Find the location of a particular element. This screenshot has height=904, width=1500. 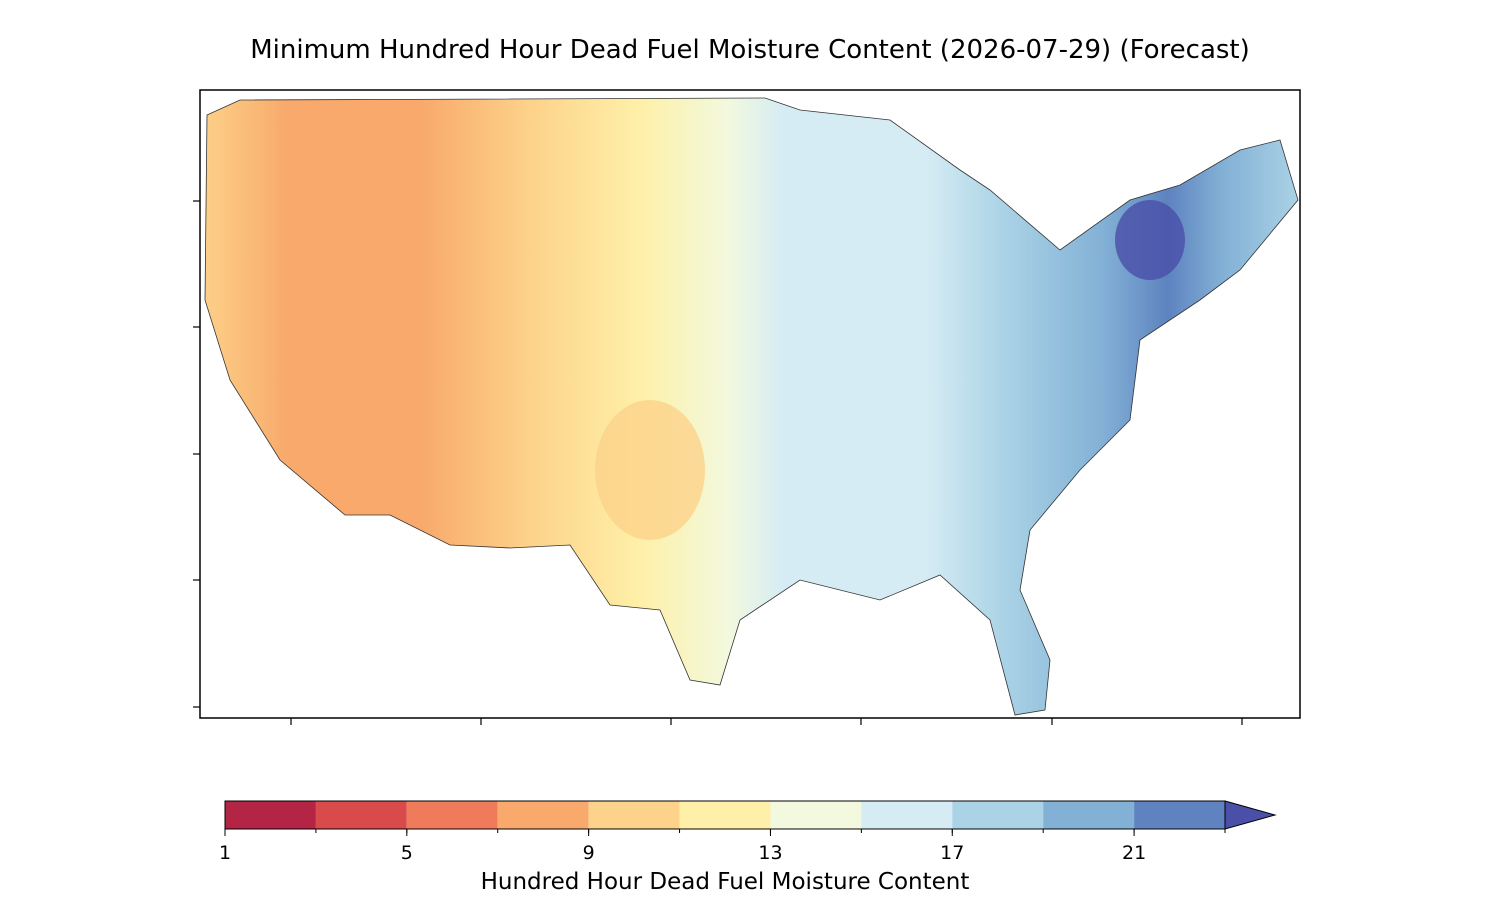

colorbar-tick-label: 13 is located at coordinates (770, 853).